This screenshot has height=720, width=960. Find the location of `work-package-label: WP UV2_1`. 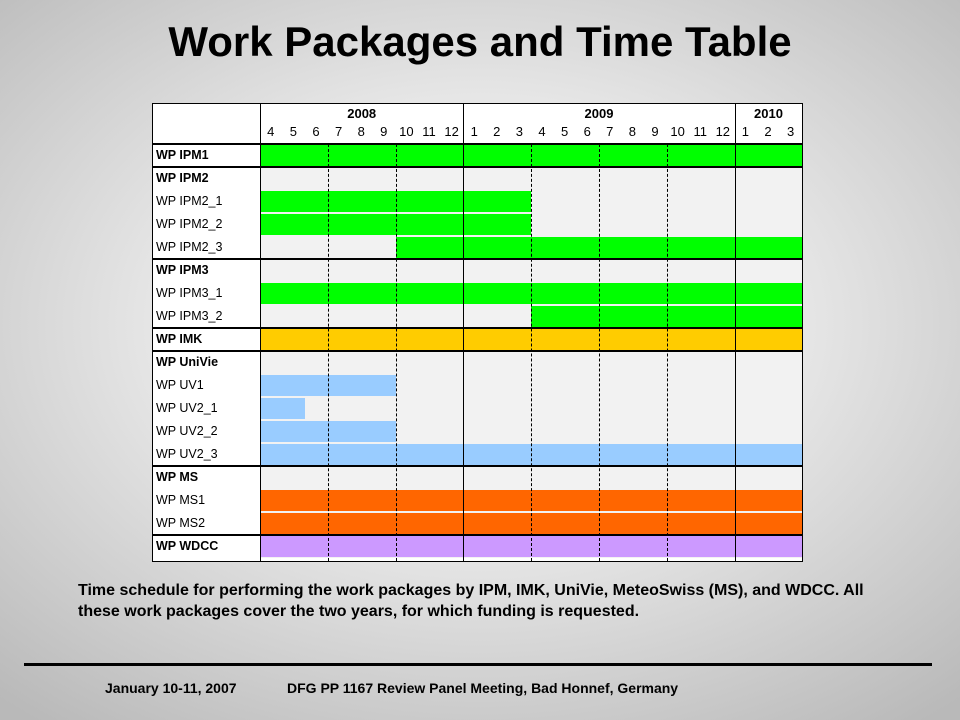

work-package-label: WP UV2_1 is located at coordinates (187, 408).